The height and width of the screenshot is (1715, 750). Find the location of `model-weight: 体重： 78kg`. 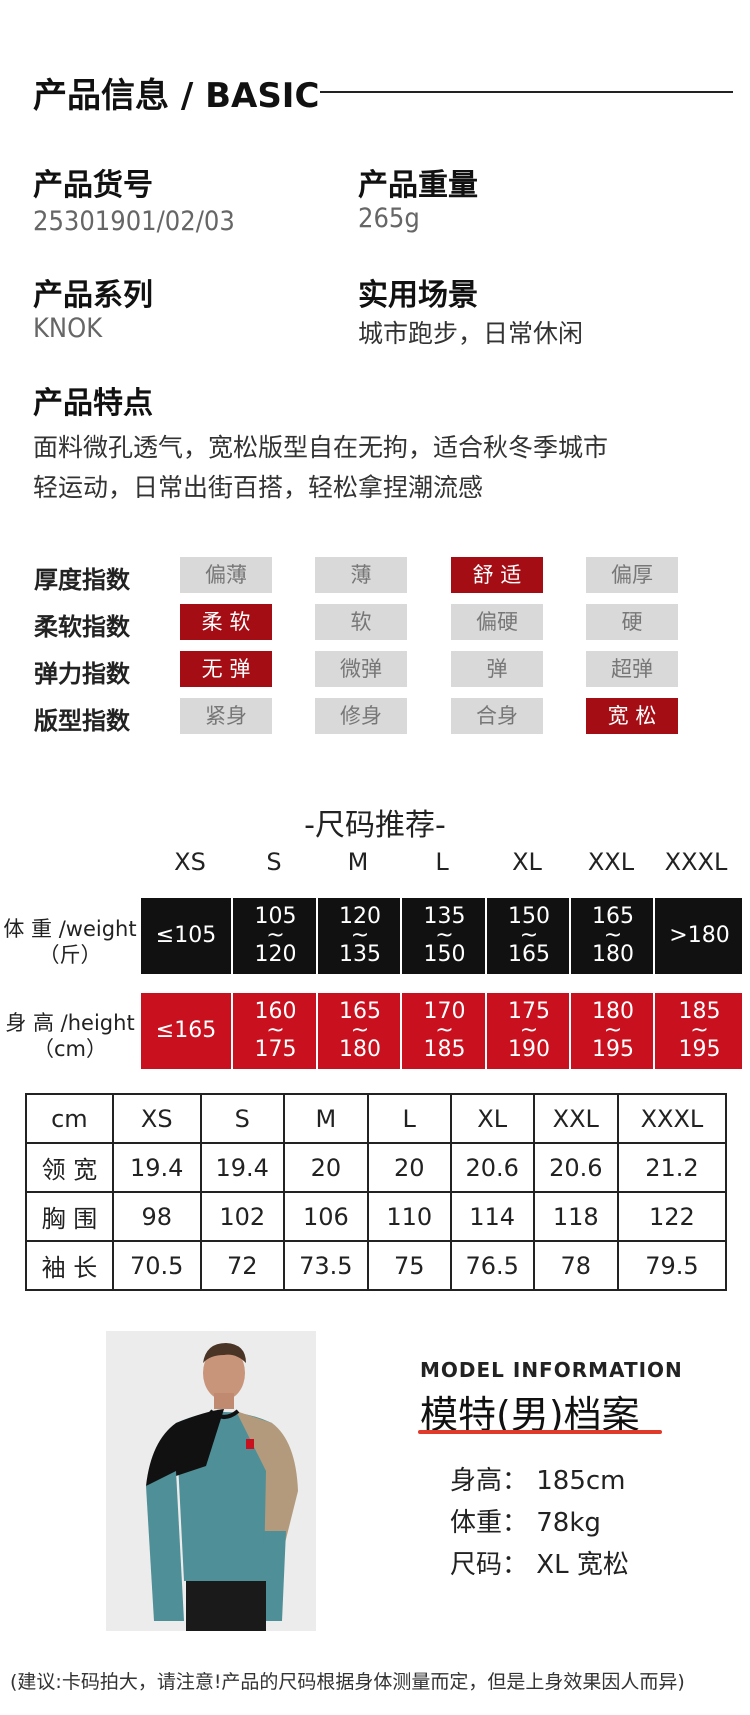

model-weight: 体重： 78kg is located at coordinates (525, 1523).